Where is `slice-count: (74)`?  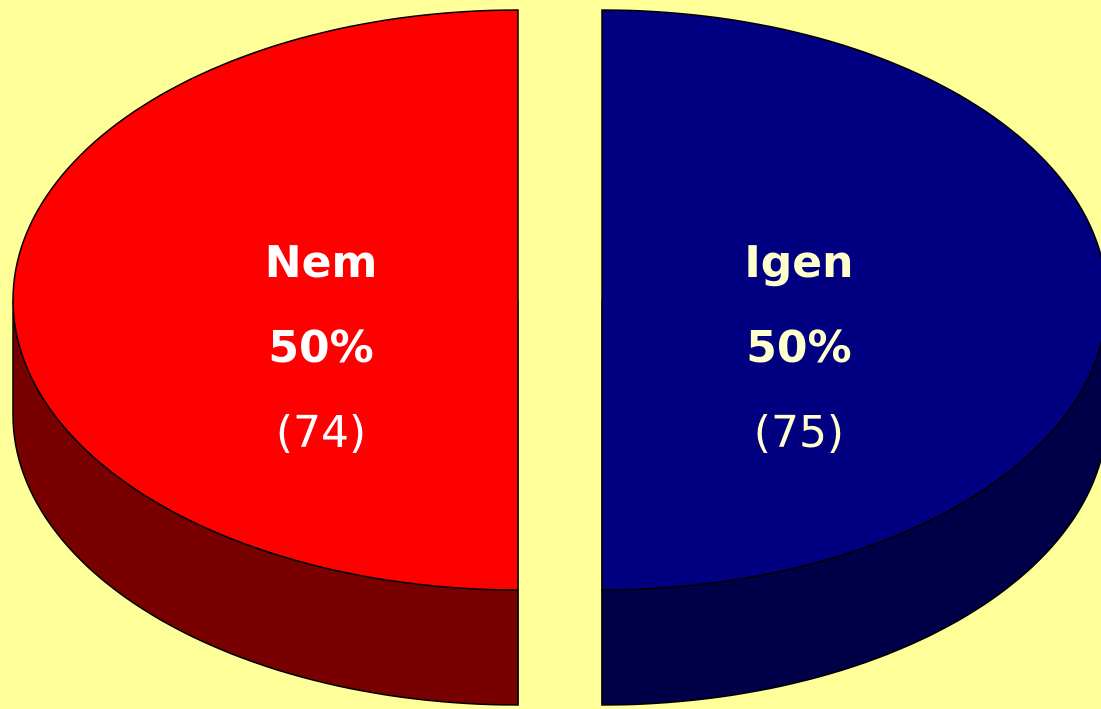 slice-count: (74) is located at coordinates (321, 432).